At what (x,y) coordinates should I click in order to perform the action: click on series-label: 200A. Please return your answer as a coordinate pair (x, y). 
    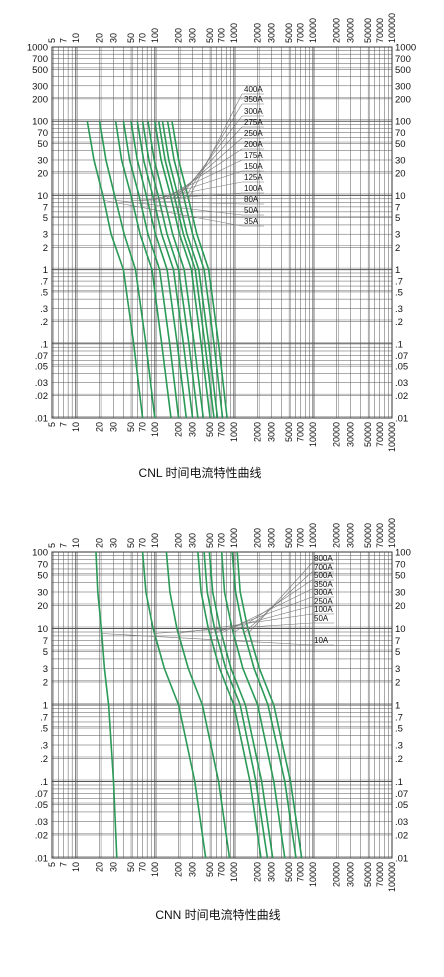
    Looking at the image, I should click on (253, 144).